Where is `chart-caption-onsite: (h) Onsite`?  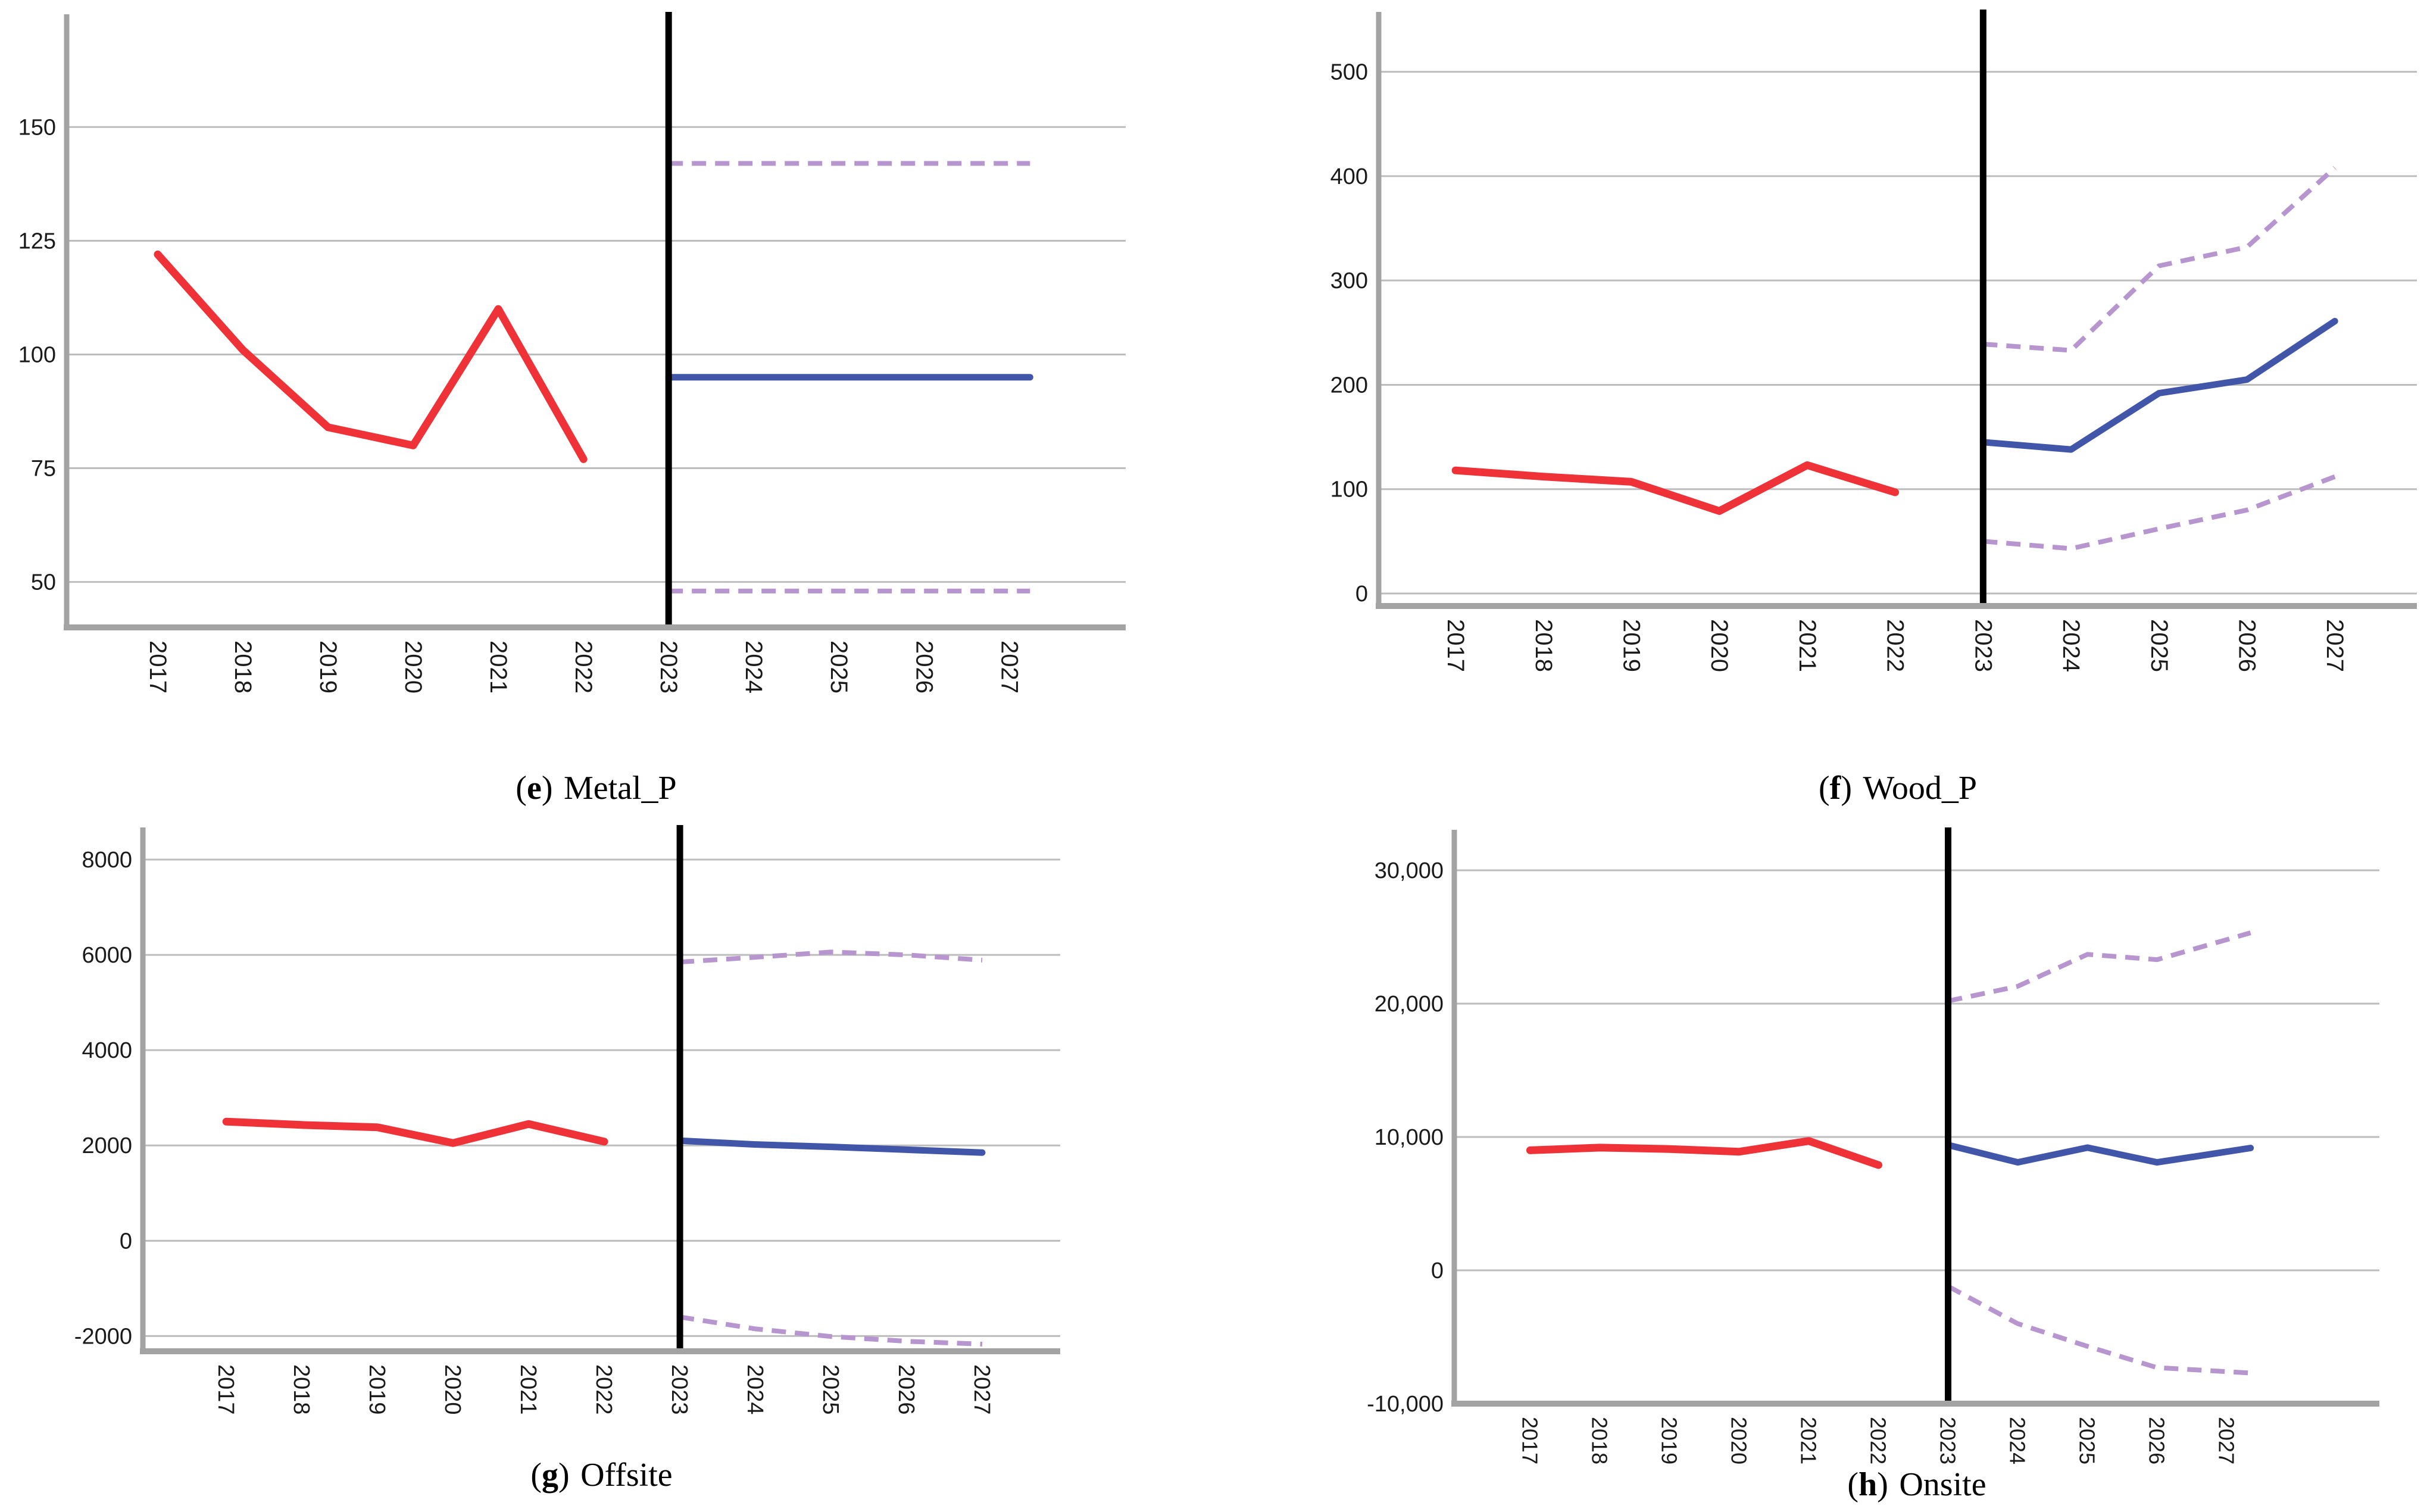
chart-caption-onsite: (h) Onsite is located at coordinates (1916, 1485).